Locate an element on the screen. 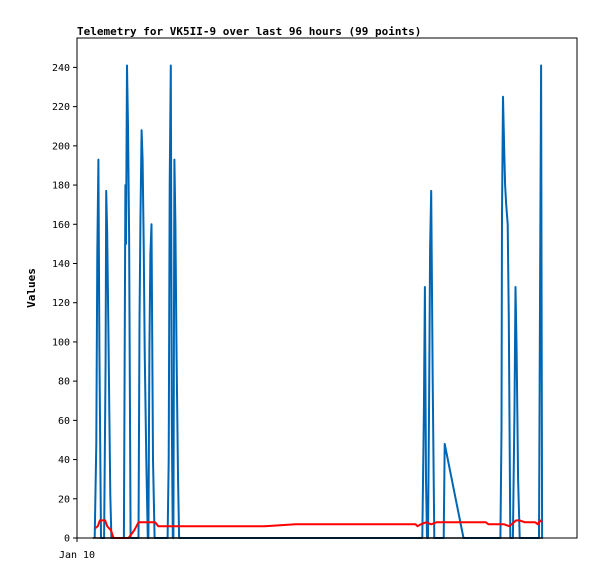 Image resolution: width=597 pixels, height=579 pixels. y-tick-label: 60 is located at coordinates (64, 421).